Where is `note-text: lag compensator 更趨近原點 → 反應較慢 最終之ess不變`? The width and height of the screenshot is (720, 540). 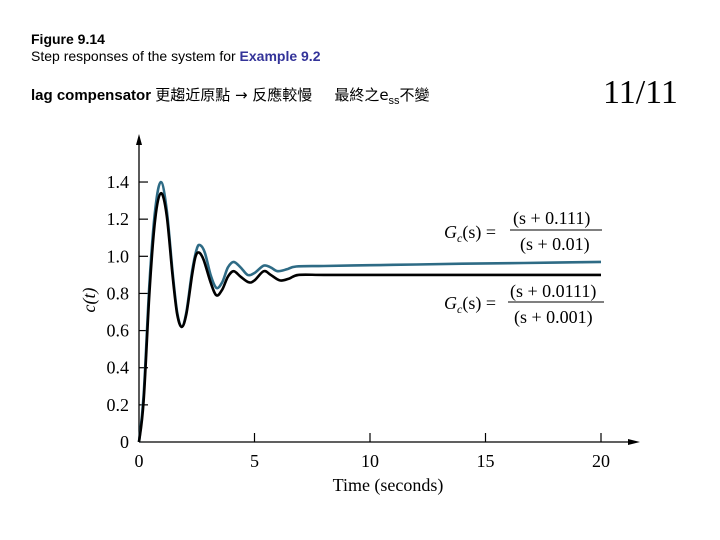
note-text: lag compensator 更趨近原點 → 反應較慢 最終之ess不變 is located at coordinates (230, 98).